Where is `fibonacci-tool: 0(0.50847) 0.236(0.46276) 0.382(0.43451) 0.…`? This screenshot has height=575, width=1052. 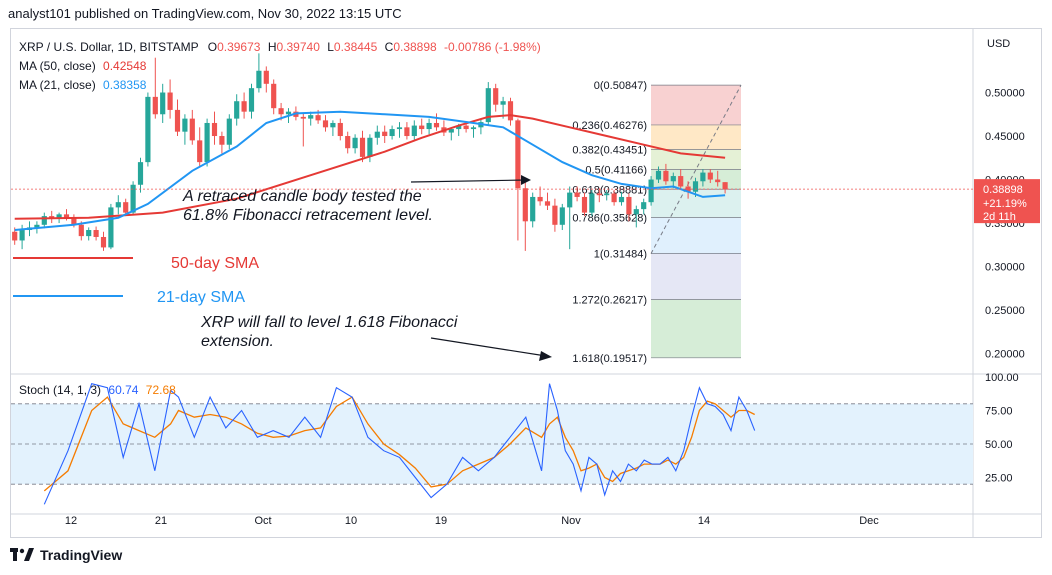
fibonacci-tool: 0(0.50847) 0.236(0.46276) 0.382(0.43451) 0.… is located at coordinates (657, 222).